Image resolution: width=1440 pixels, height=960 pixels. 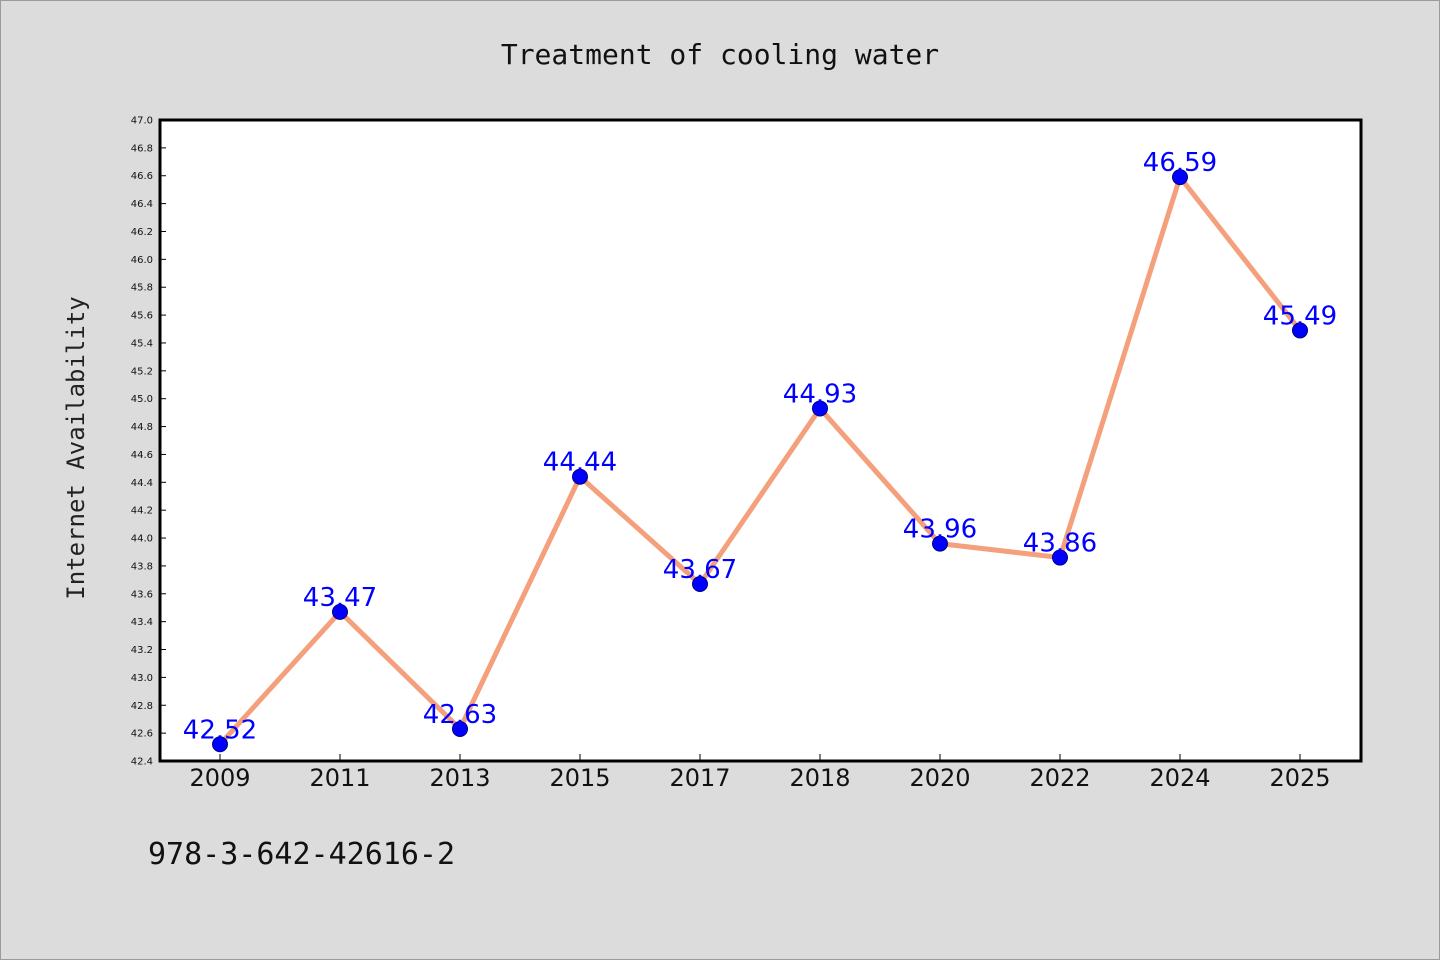 I want to click on x-tick-label: 2022, so click(x=1059, y=778).